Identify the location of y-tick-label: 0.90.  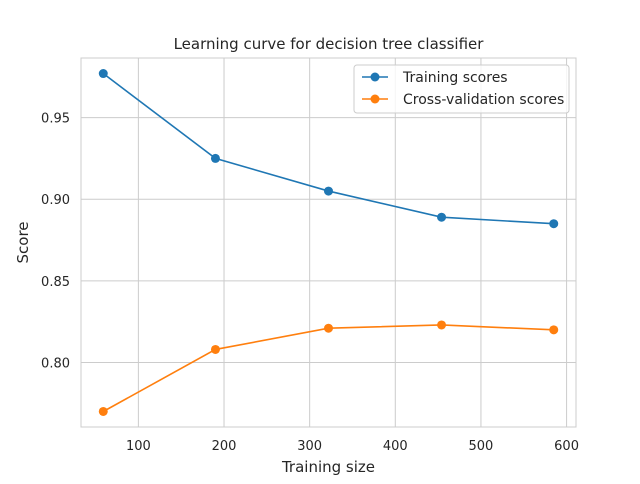
(55, 200).